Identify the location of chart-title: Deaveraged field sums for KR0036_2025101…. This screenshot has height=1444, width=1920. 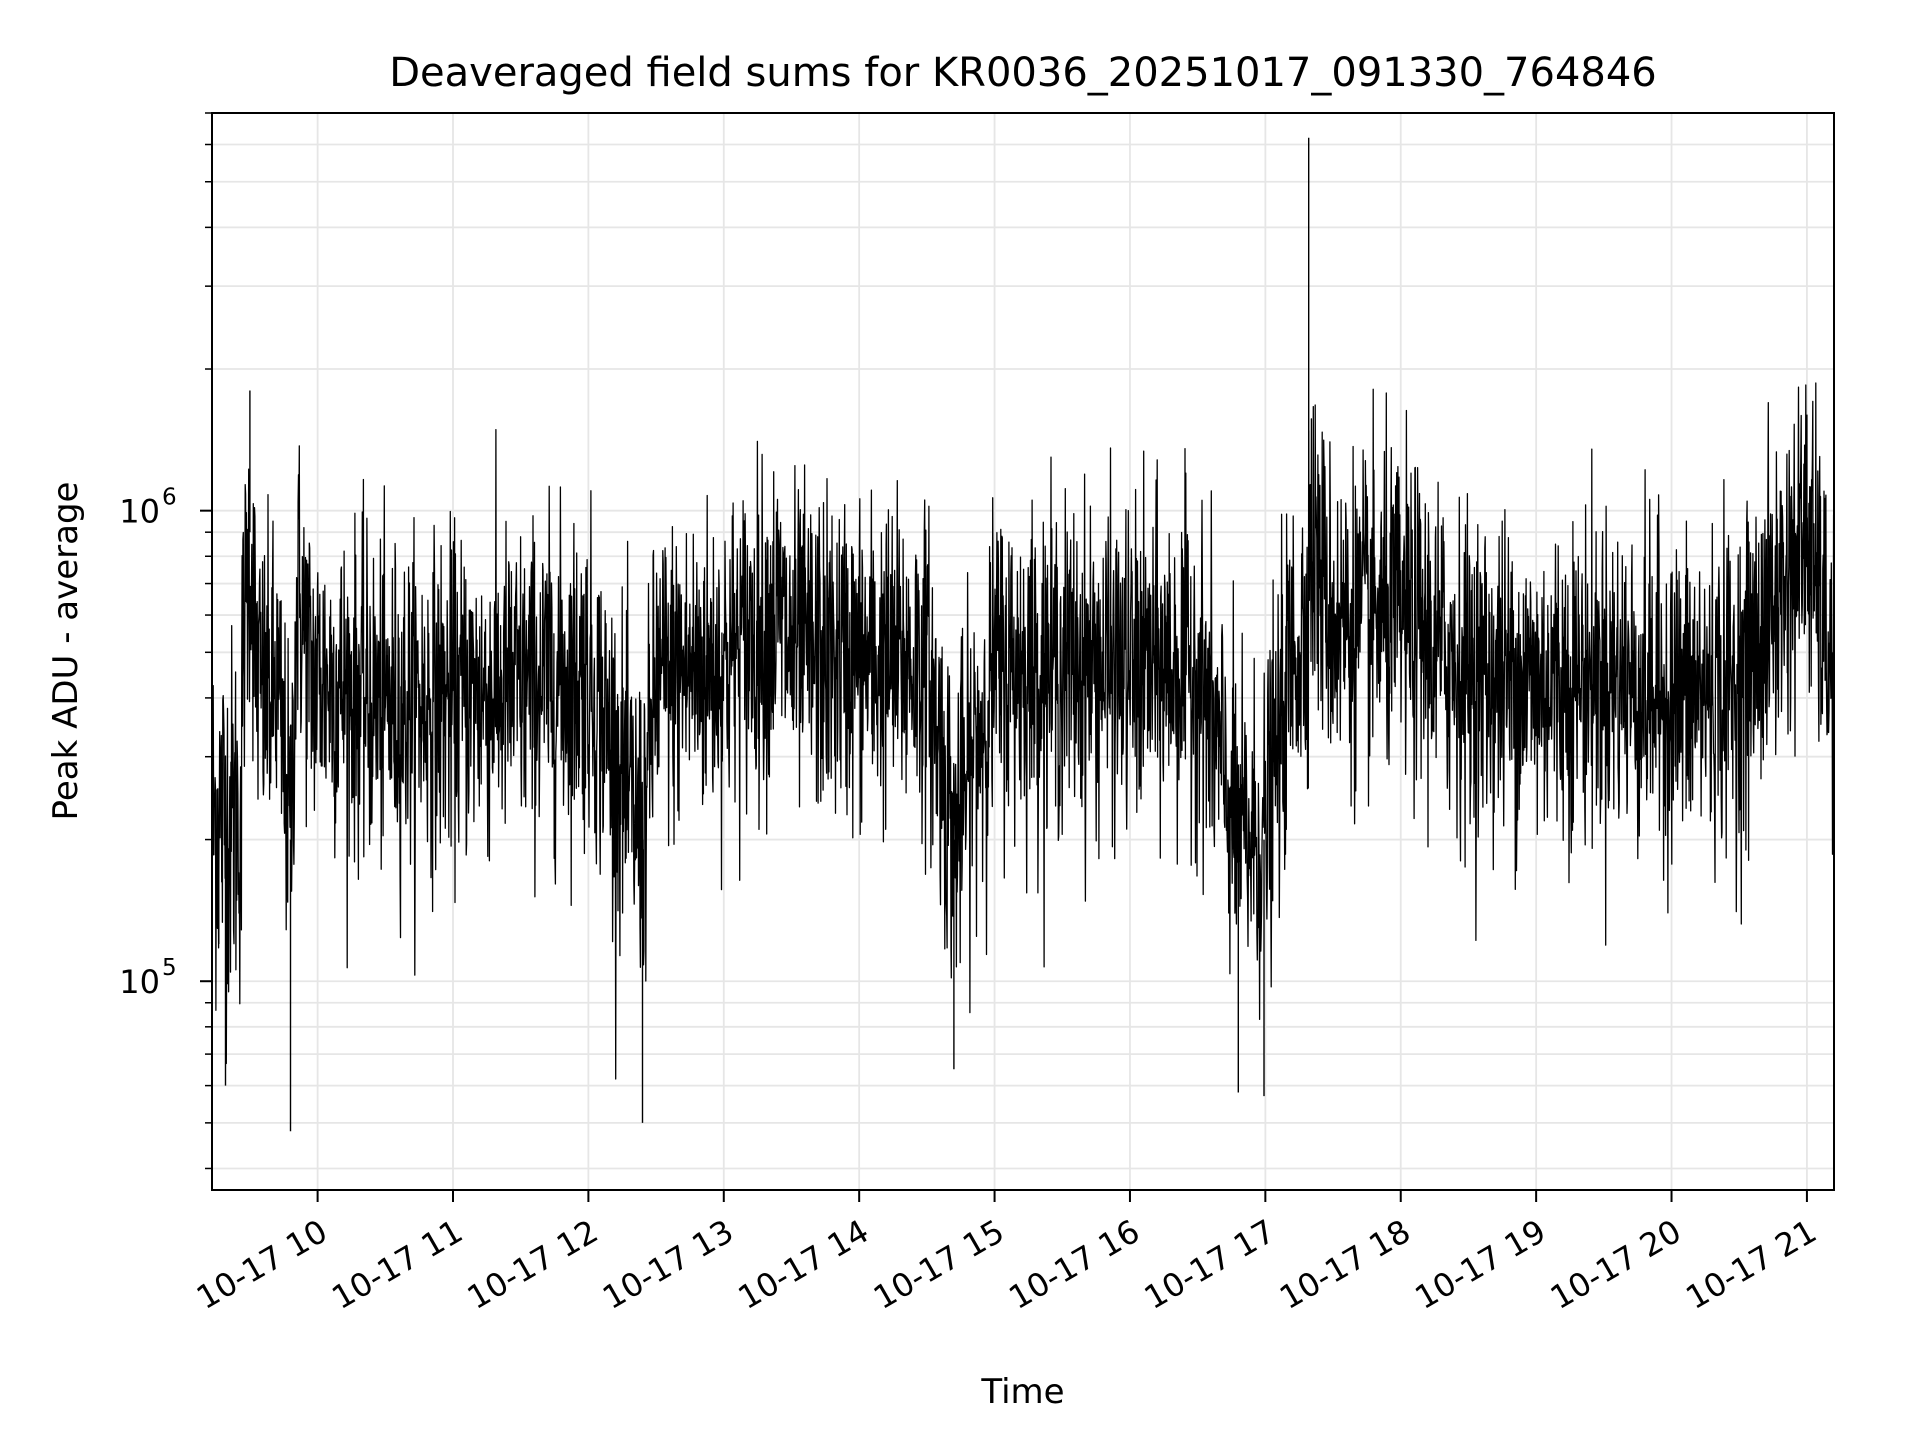
(1023, 73).